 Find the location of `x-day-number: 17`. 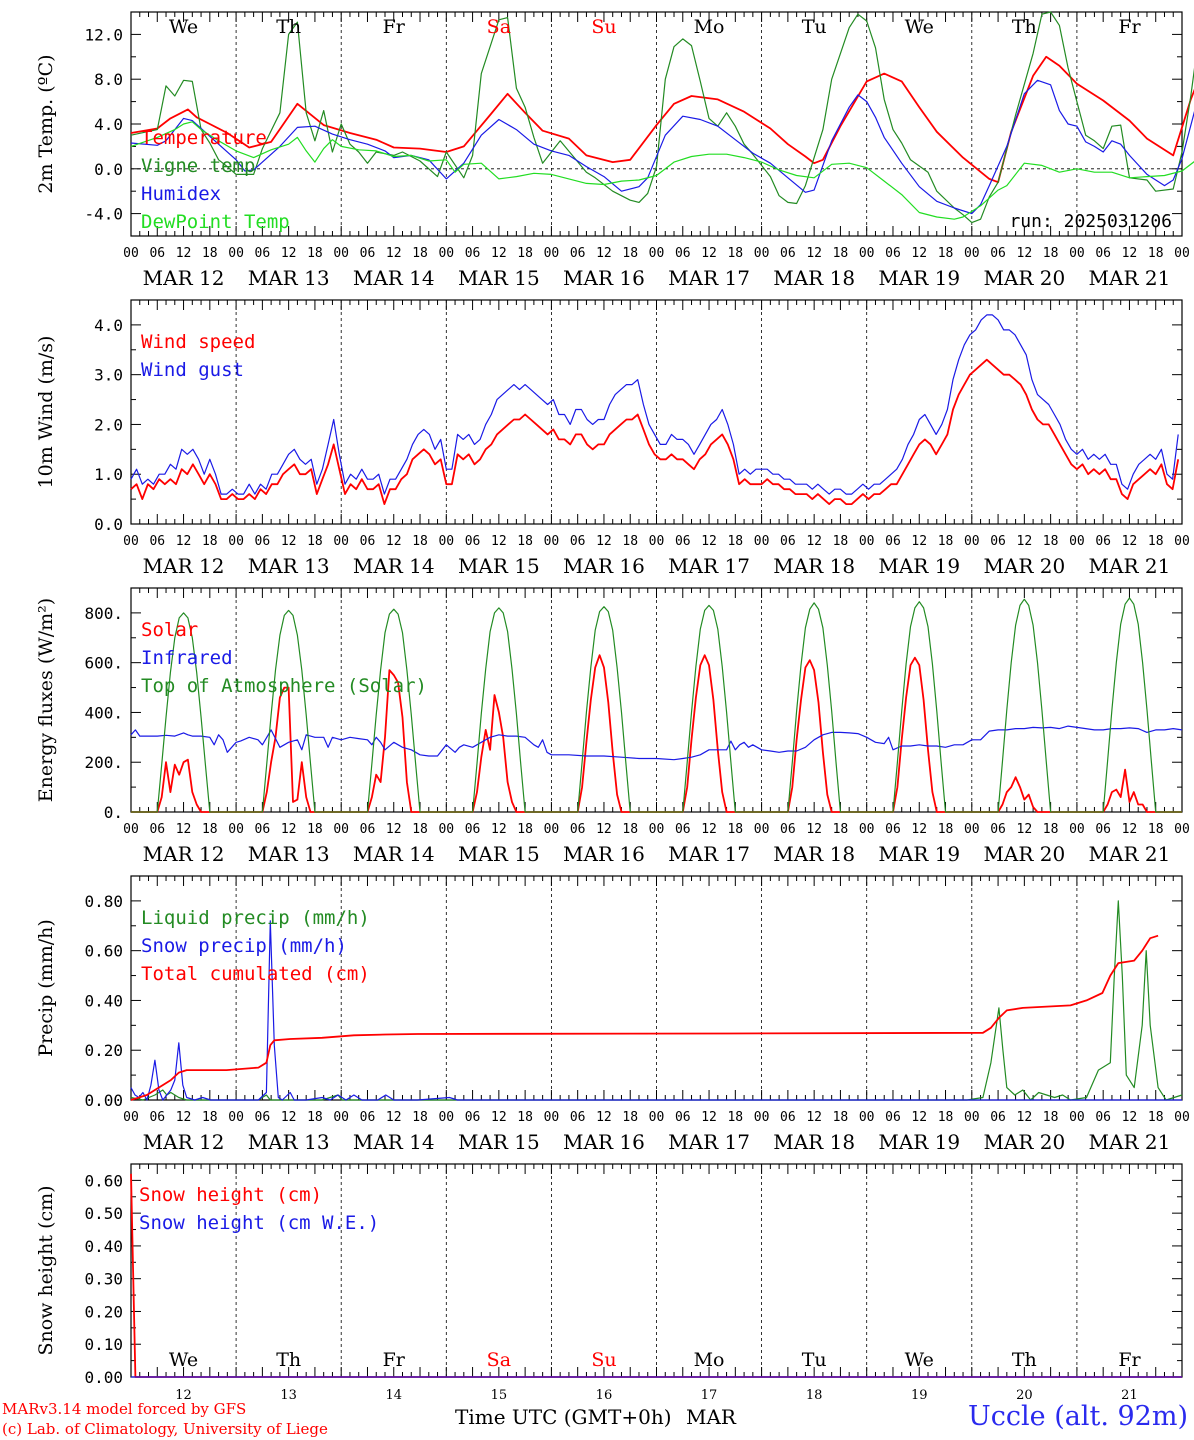

x-day-number: 17 is located at coordinates (709, 1395).